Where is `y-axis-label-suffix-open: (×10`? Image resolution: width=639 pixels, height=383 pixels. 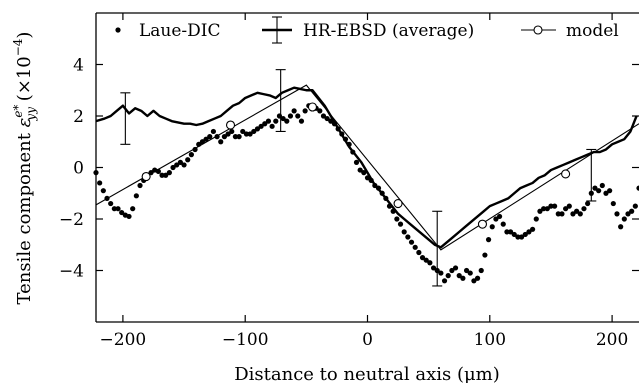
y-axis-label-suffix-open: (×10 is located at coordinates (24, 81).